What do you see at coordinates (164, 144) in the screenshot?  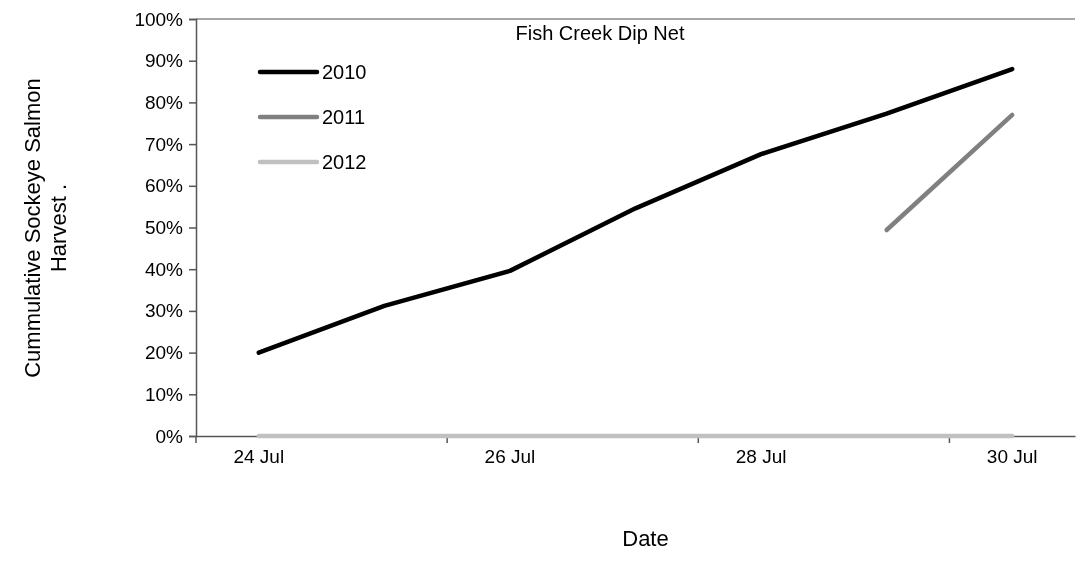 I see `y-tick-label: 70%` at bounding box center [164, 144].